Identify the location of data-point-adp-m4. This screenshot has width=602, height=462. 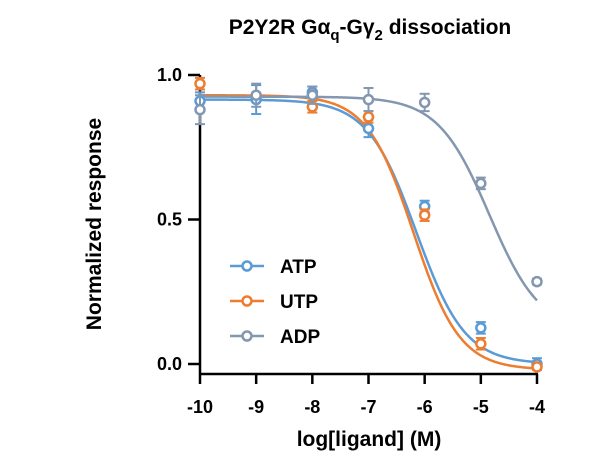
(537, 281).